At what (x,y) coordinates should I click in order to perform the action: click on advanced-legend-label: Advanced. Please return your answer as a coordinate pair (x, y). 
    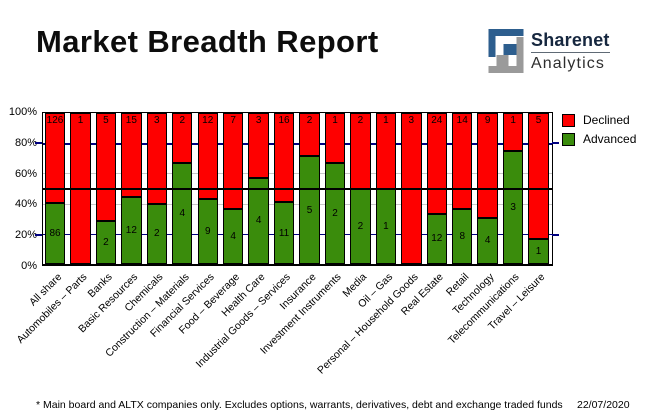
    Looking at the image, I should click on (610, 139).